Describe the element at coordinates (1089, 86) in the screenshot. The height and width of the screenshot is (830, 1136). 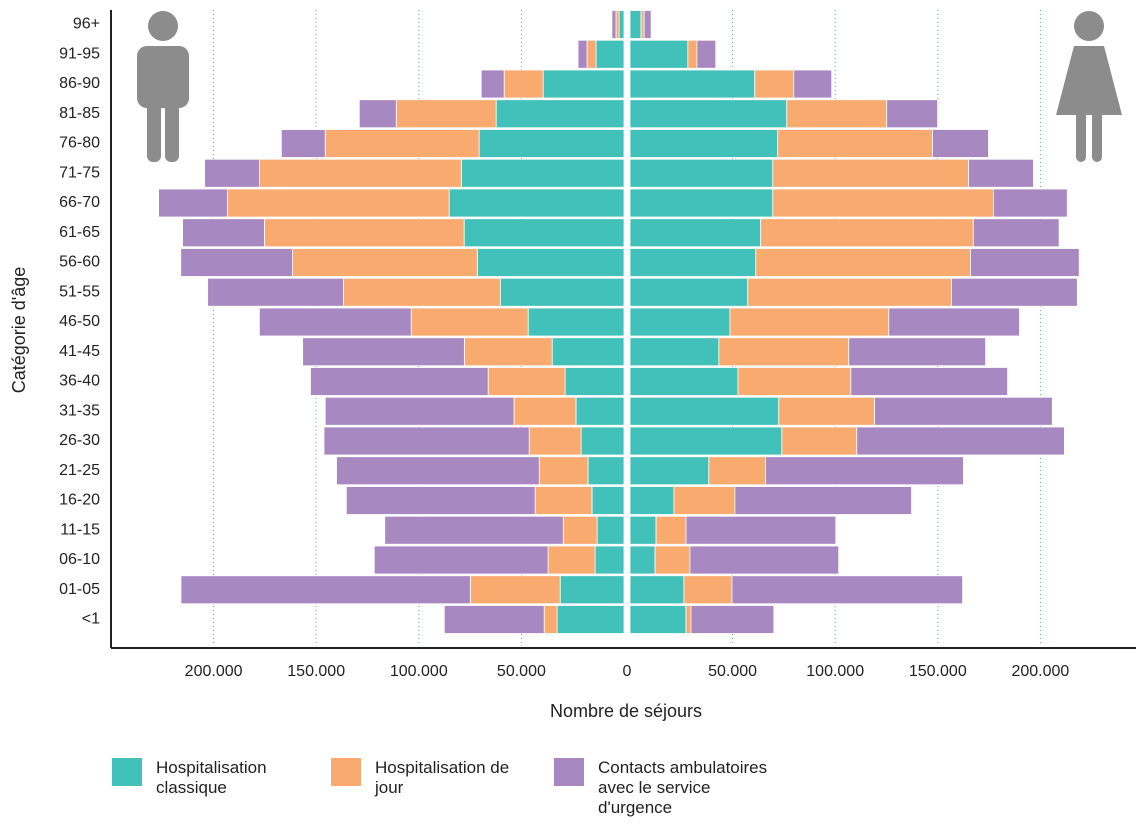
I see `female-icon` at that location.